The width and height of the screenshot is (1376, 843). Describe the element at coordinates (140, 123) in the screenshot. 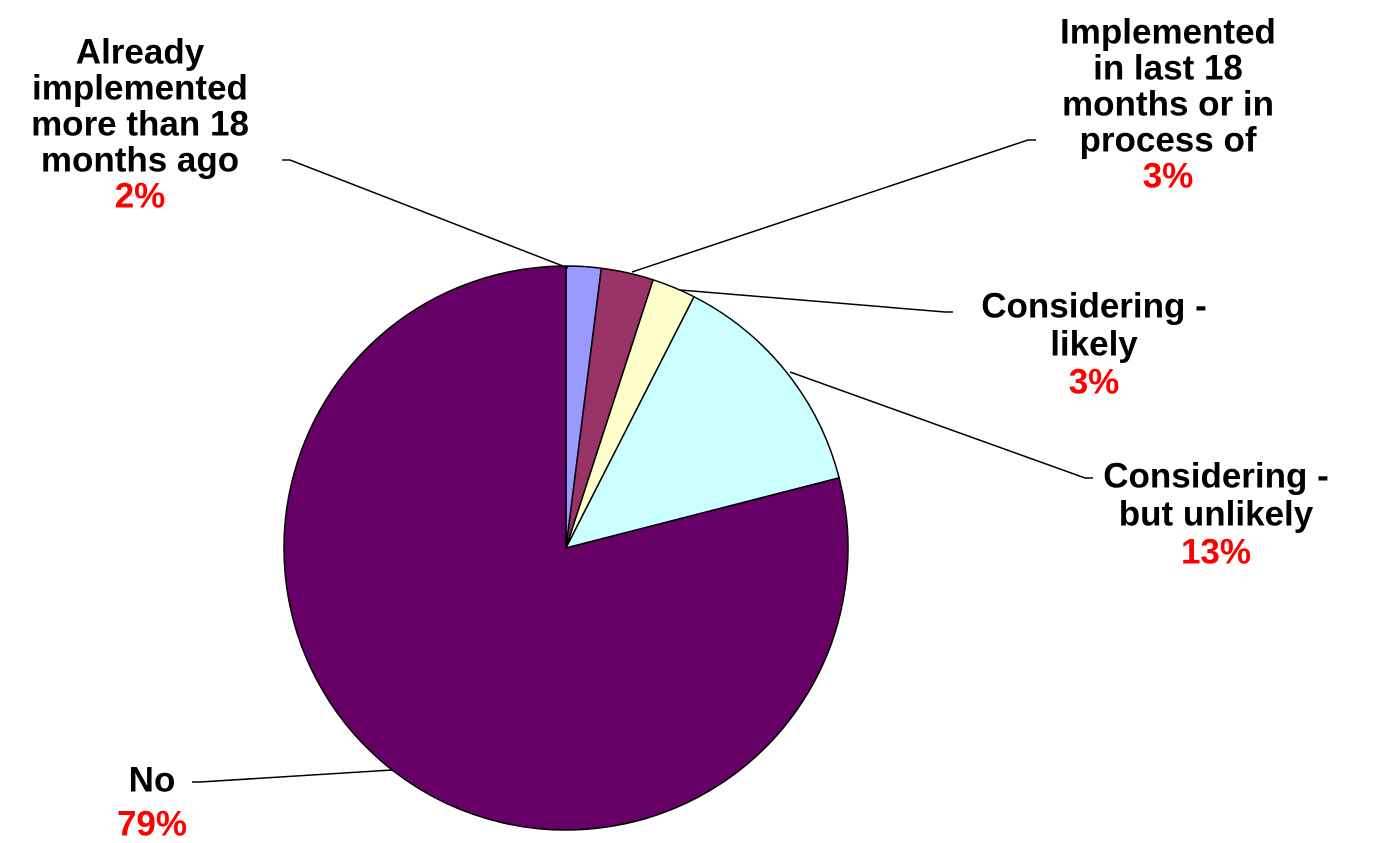

I see `slice-label-line: more than 18` at that location.